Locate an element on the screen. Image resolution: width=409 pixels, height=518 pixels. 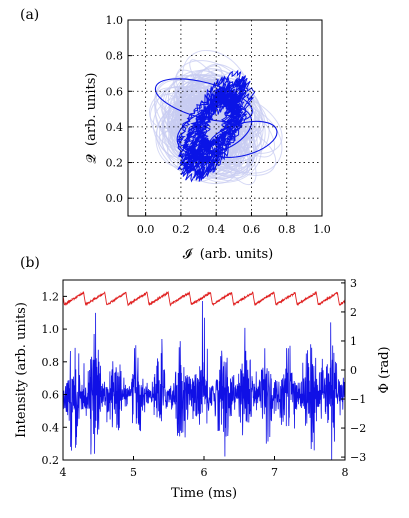
x-tick-label: 7 is located at coordinates (274, 472).